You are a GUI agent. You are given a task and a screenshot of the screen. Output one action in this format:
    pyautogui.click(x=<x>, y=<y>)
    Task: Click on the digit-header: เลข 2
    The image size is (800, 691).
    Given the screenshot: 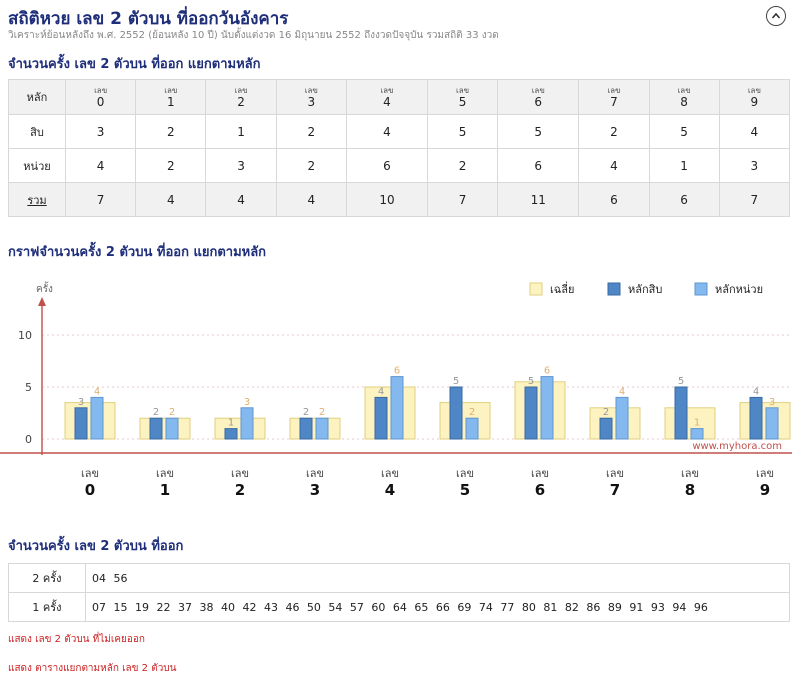 What is the action you would take?
    pyautogui.click(x=241, y=97)
    